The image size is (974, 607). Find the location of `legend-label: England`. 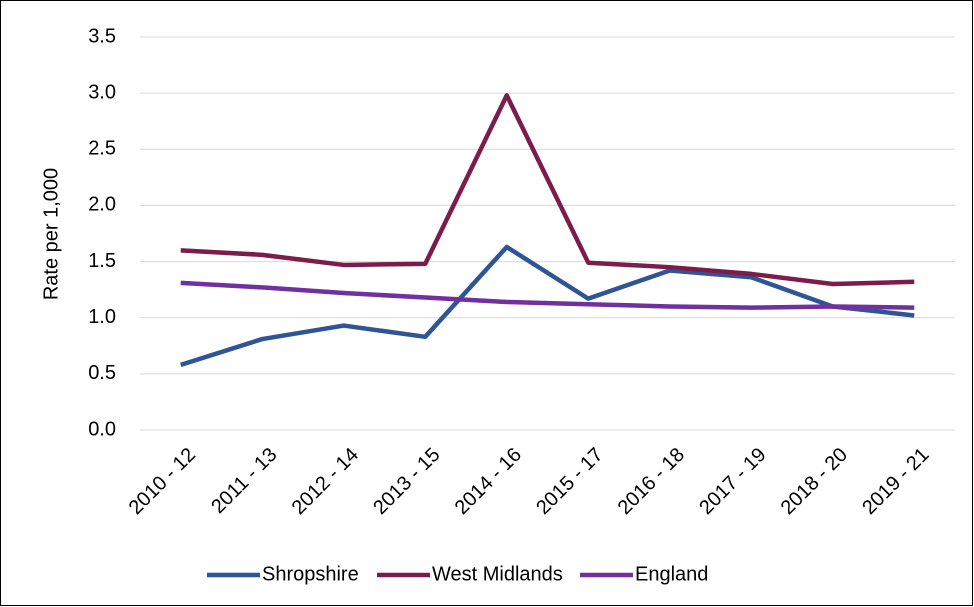

legend-label: England is located at coordinates (671, 574).